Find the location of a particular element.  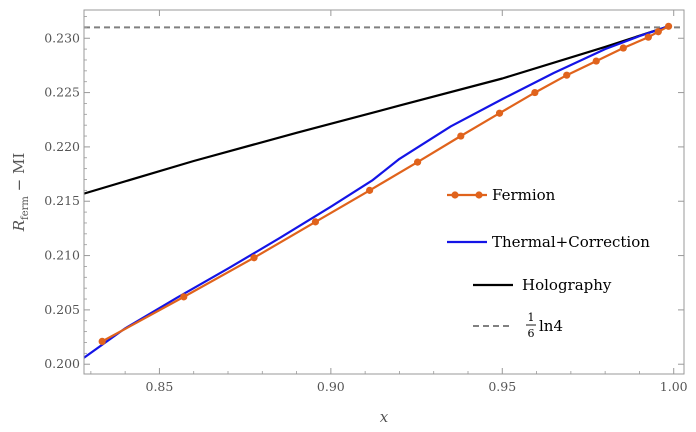

legend-label-numerator: 1 is located at coordinates (531, 317).